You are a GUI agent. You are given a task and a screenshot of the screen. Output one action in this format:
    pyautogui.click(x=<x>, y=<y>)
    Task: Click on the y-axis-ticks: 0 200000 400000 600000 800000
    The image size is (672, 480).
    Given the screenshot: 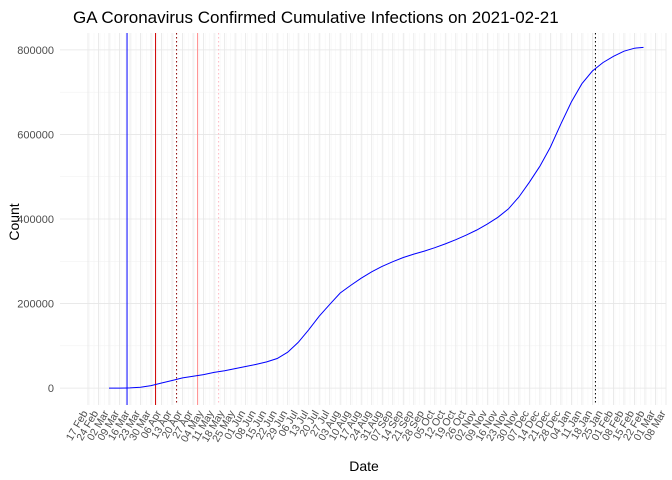 What is the action you would take?
    pyautogui.click(x=35, y=220)
    